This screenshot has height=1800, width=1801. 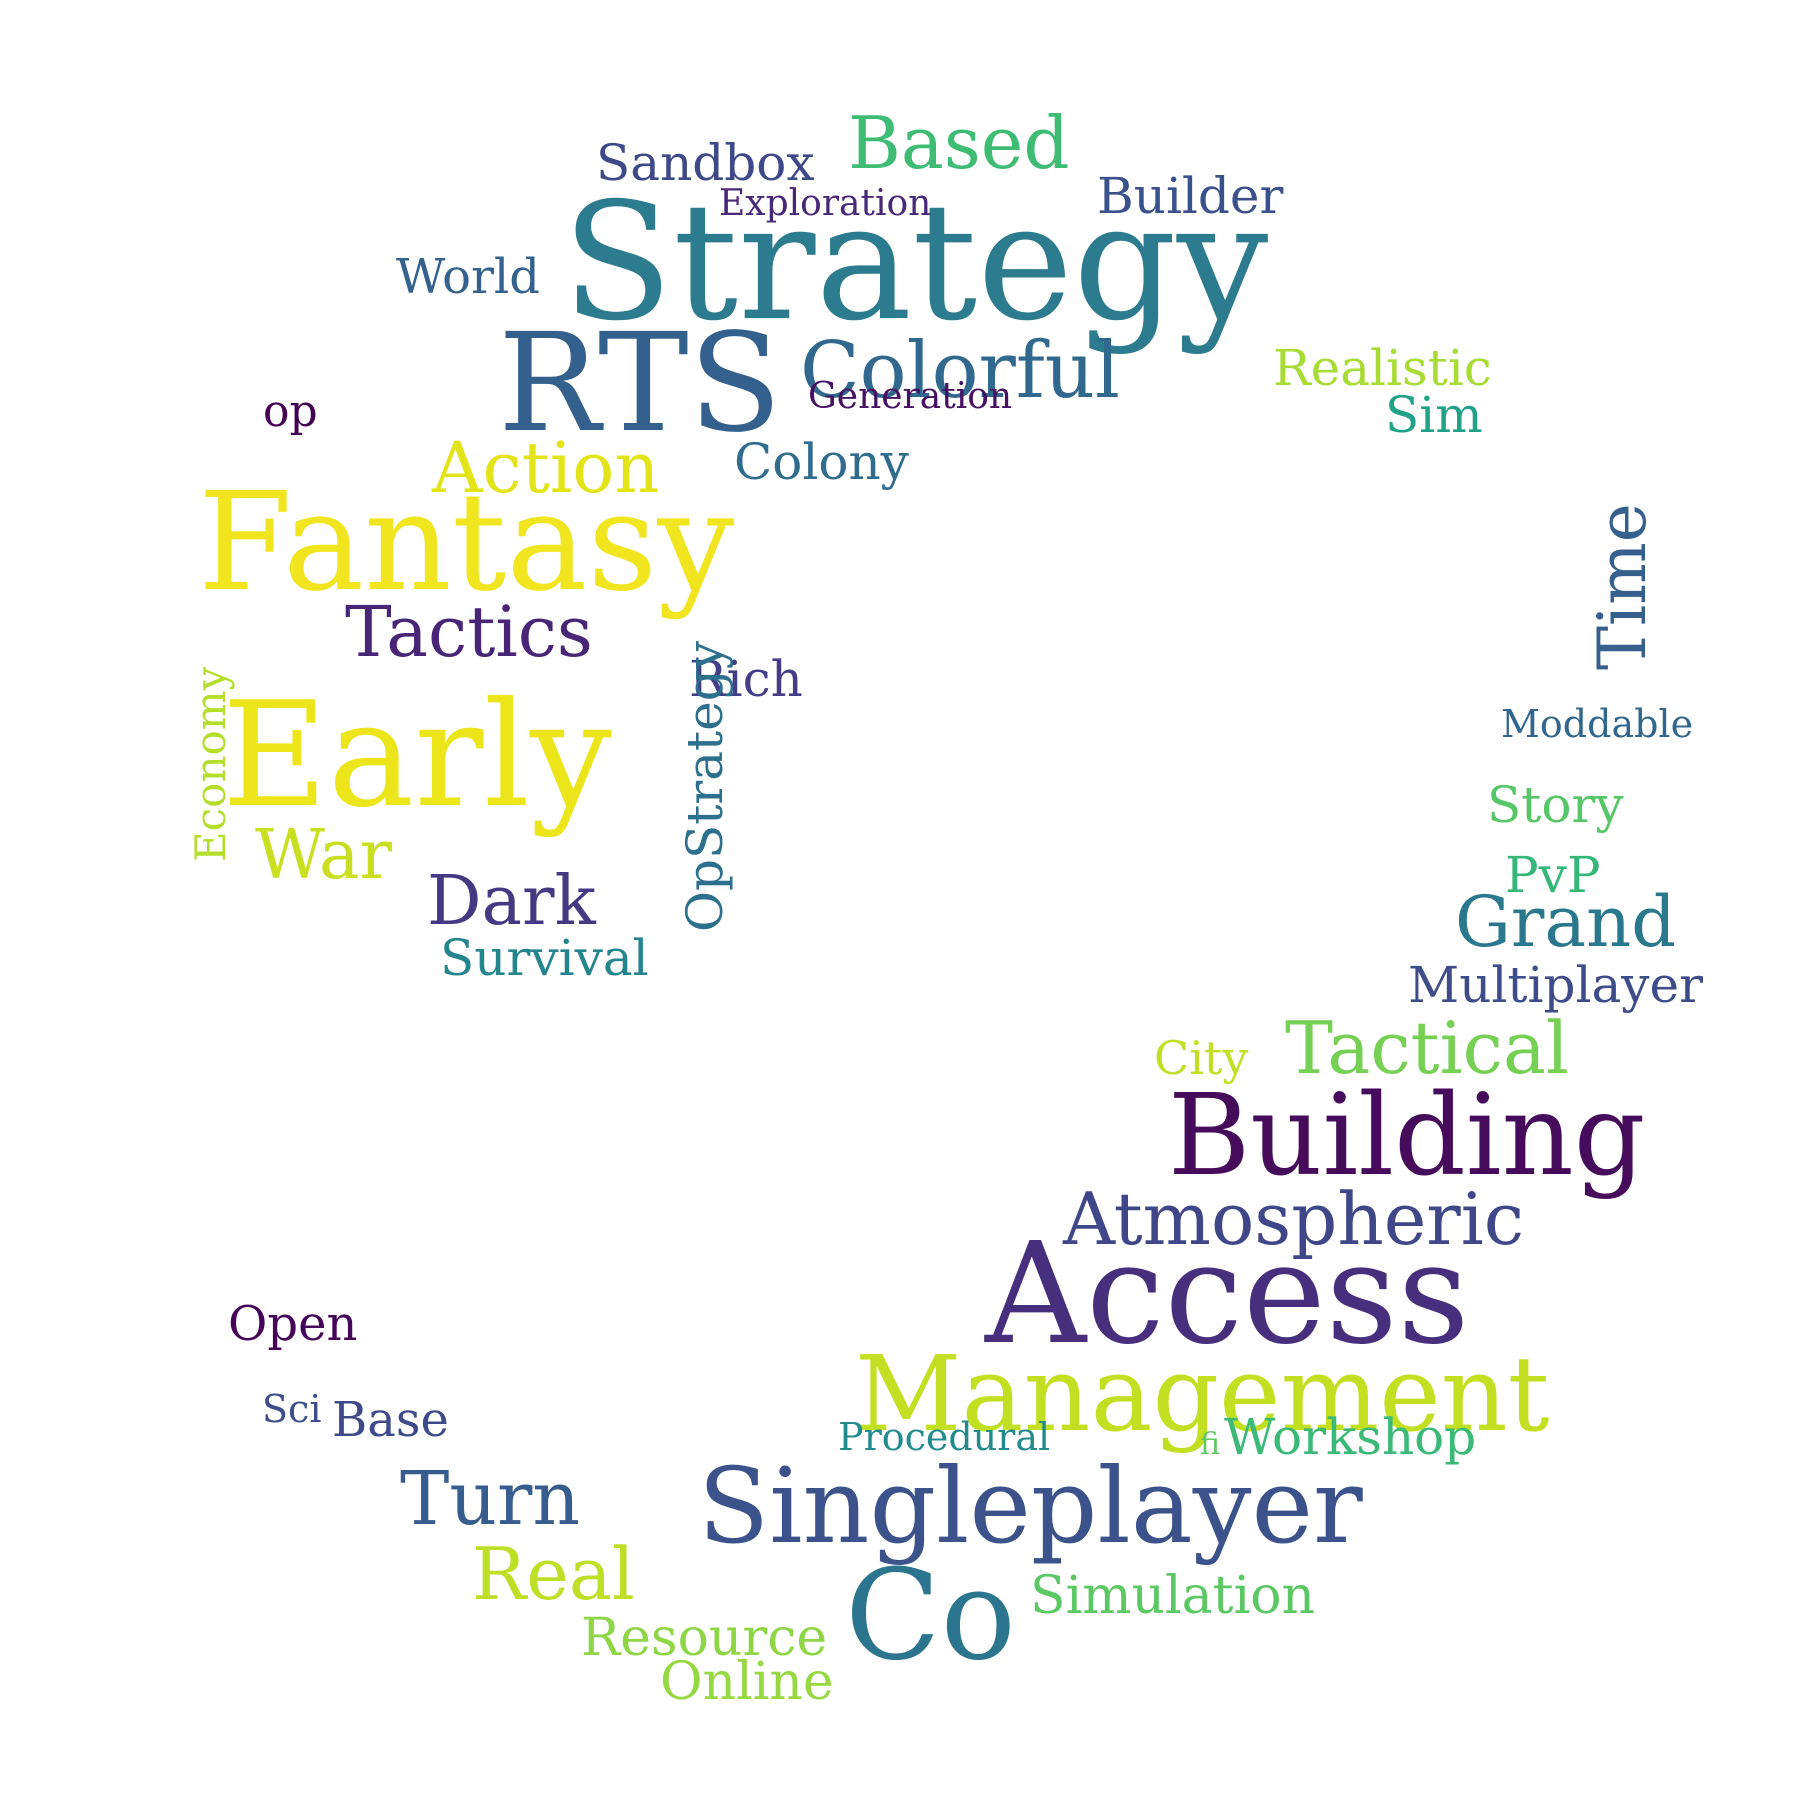 What do you see at coordinates (910, 396) in the screenshot?
I see `word-generation: Generation` at bounding box center [910, 396].